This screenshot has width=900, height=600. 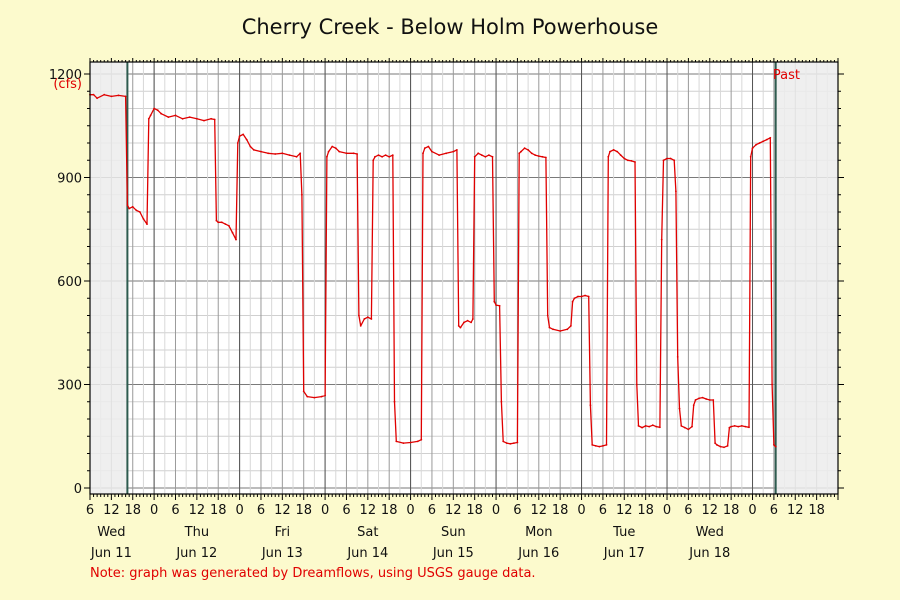 I want to click on chart-title: Cherry Creek - Below Holm Powerhouse, so click(x=450, y=27).